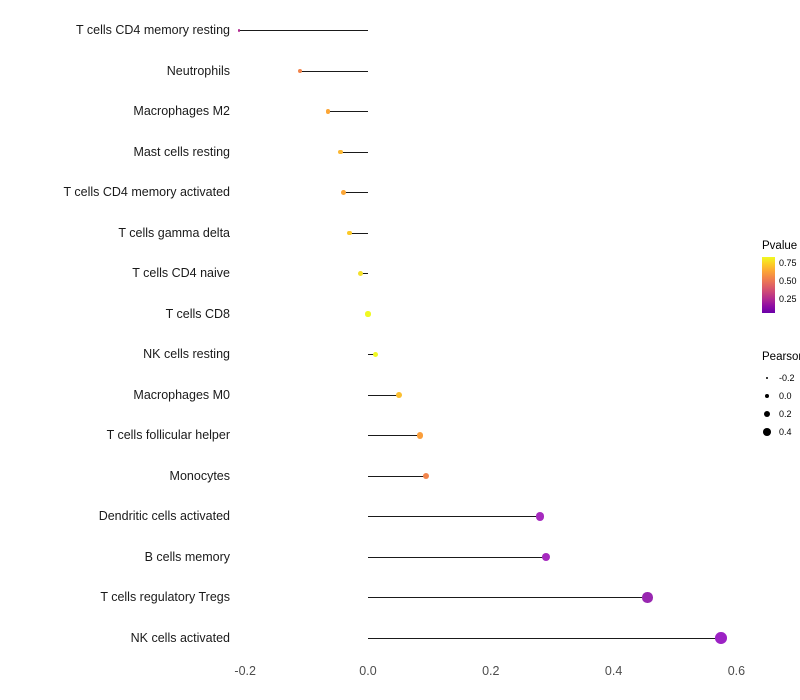 The height and width of the screenshot is (700, 800). What do you see at coordinates (181, 151) in the screenshot?
I see `category-label: Mast cells resting` at bounding box center [181, 151].